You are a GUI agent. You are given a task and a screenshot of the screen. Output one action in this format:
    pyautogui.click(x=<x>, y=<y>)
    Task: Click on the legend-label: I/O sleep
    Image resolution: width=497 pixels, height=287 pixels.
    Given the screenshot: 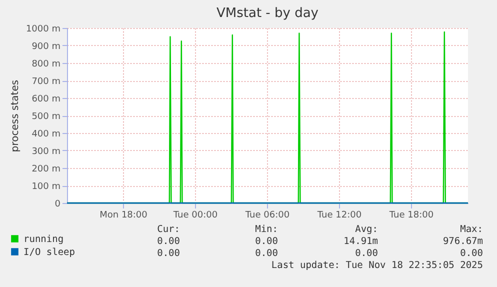 What is the action you would take?
    pyautogui.click(x=50, y=252)
    